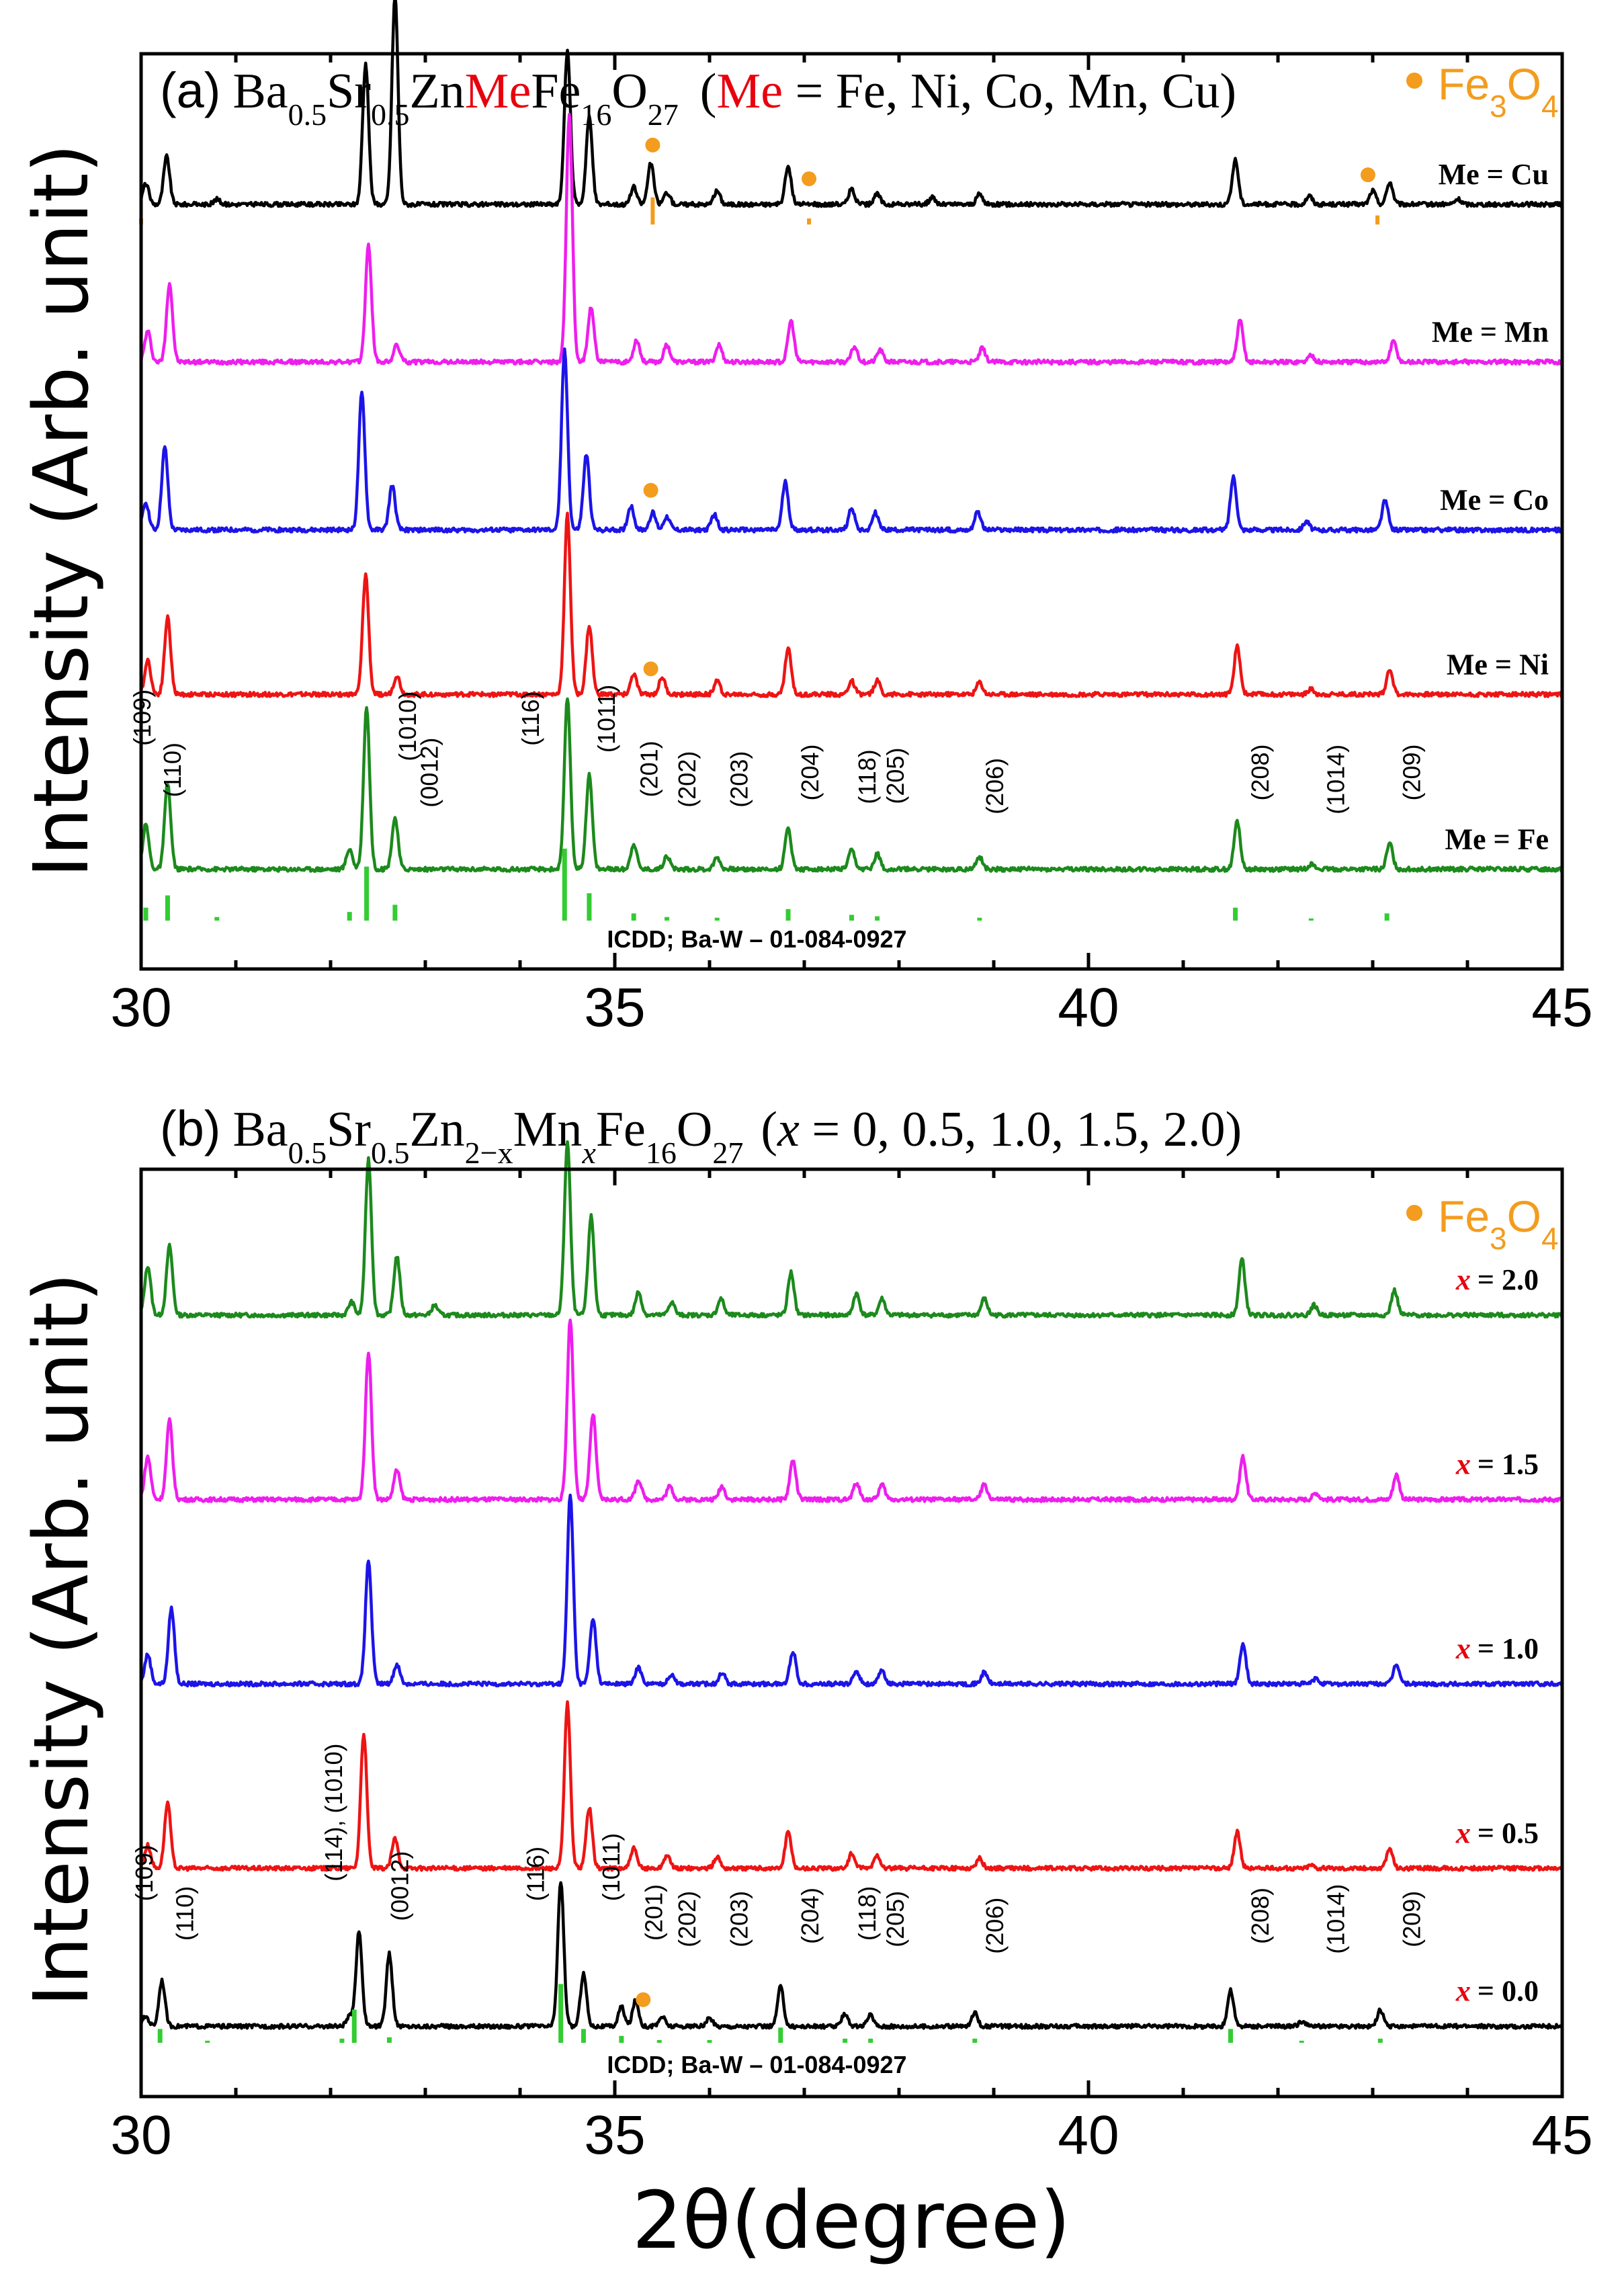  What do you see at coordinates (61, 511) in the screenshot?
I see `panel-a-y-axis-label: Intensity (Arb. unit)` at bounding box center [61, 511].